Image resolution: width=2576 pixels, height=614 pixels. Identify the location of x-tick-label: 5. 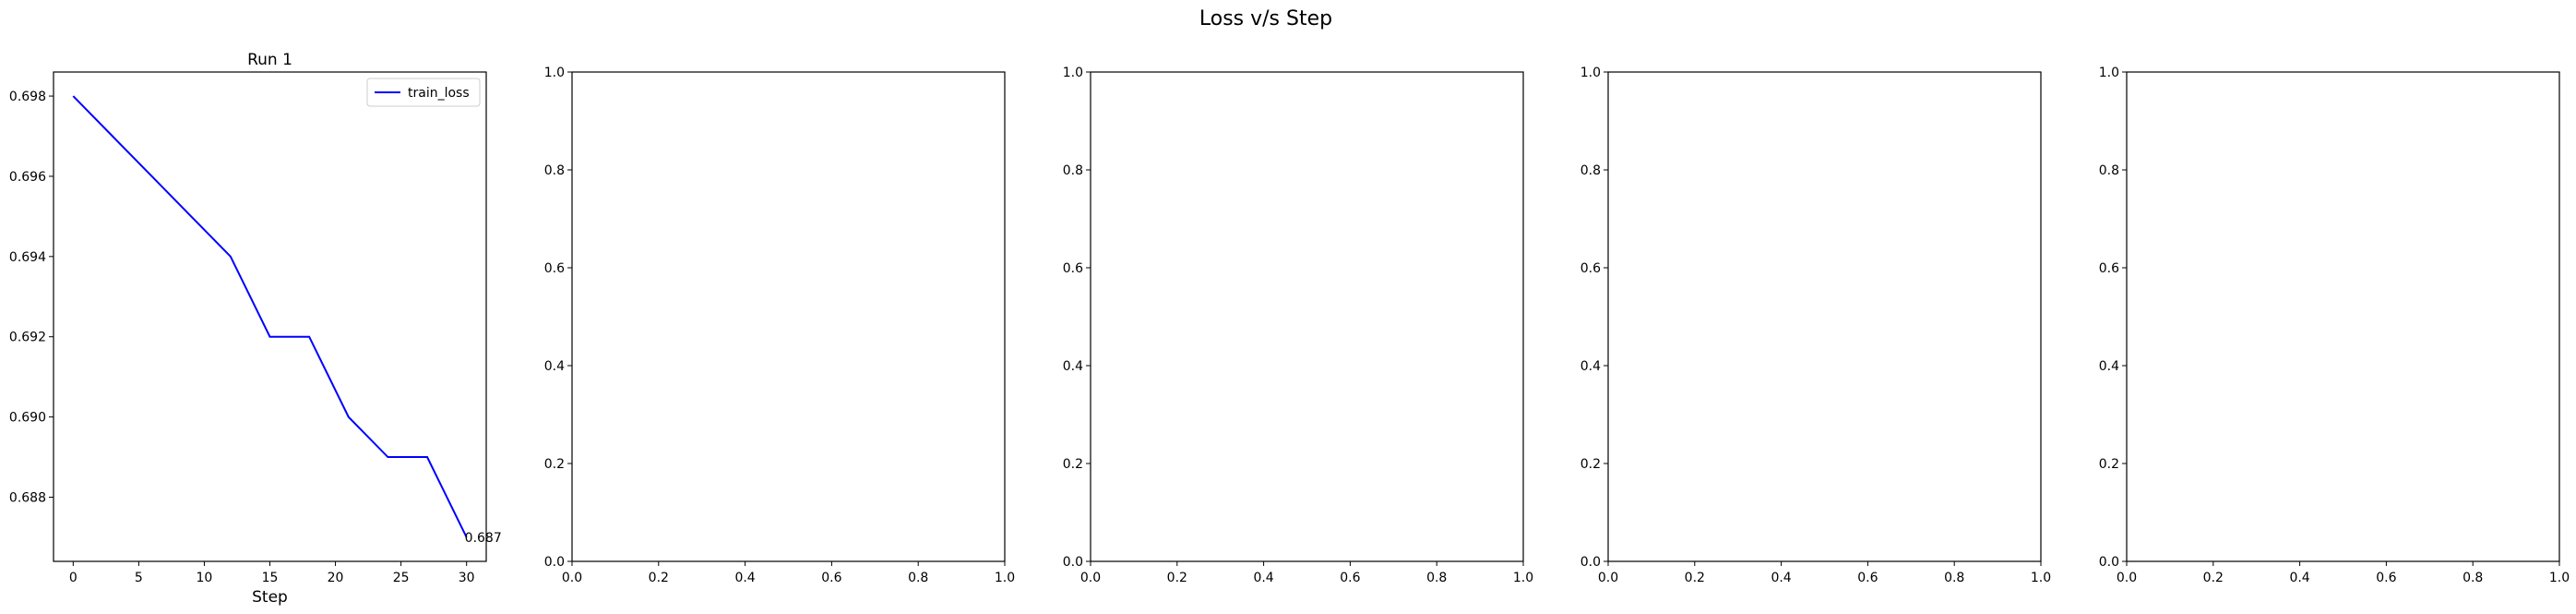
(139, 578).